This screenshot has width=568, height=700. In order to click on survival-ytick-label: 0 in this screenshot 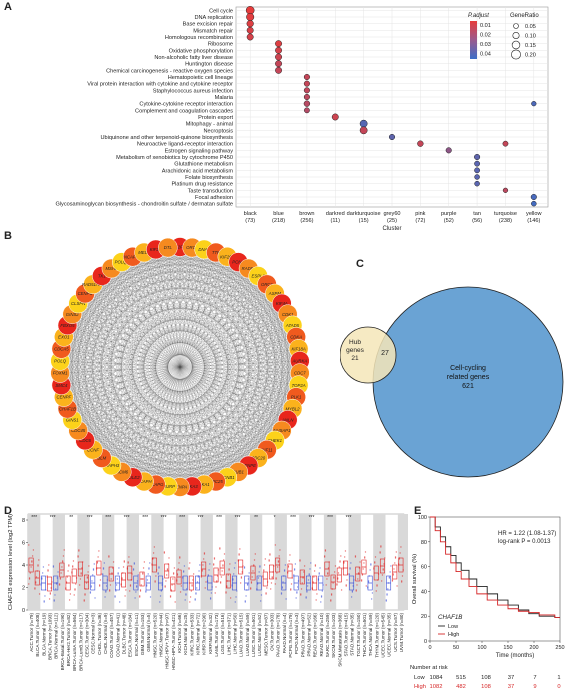, I will do `click(425, 642)`.